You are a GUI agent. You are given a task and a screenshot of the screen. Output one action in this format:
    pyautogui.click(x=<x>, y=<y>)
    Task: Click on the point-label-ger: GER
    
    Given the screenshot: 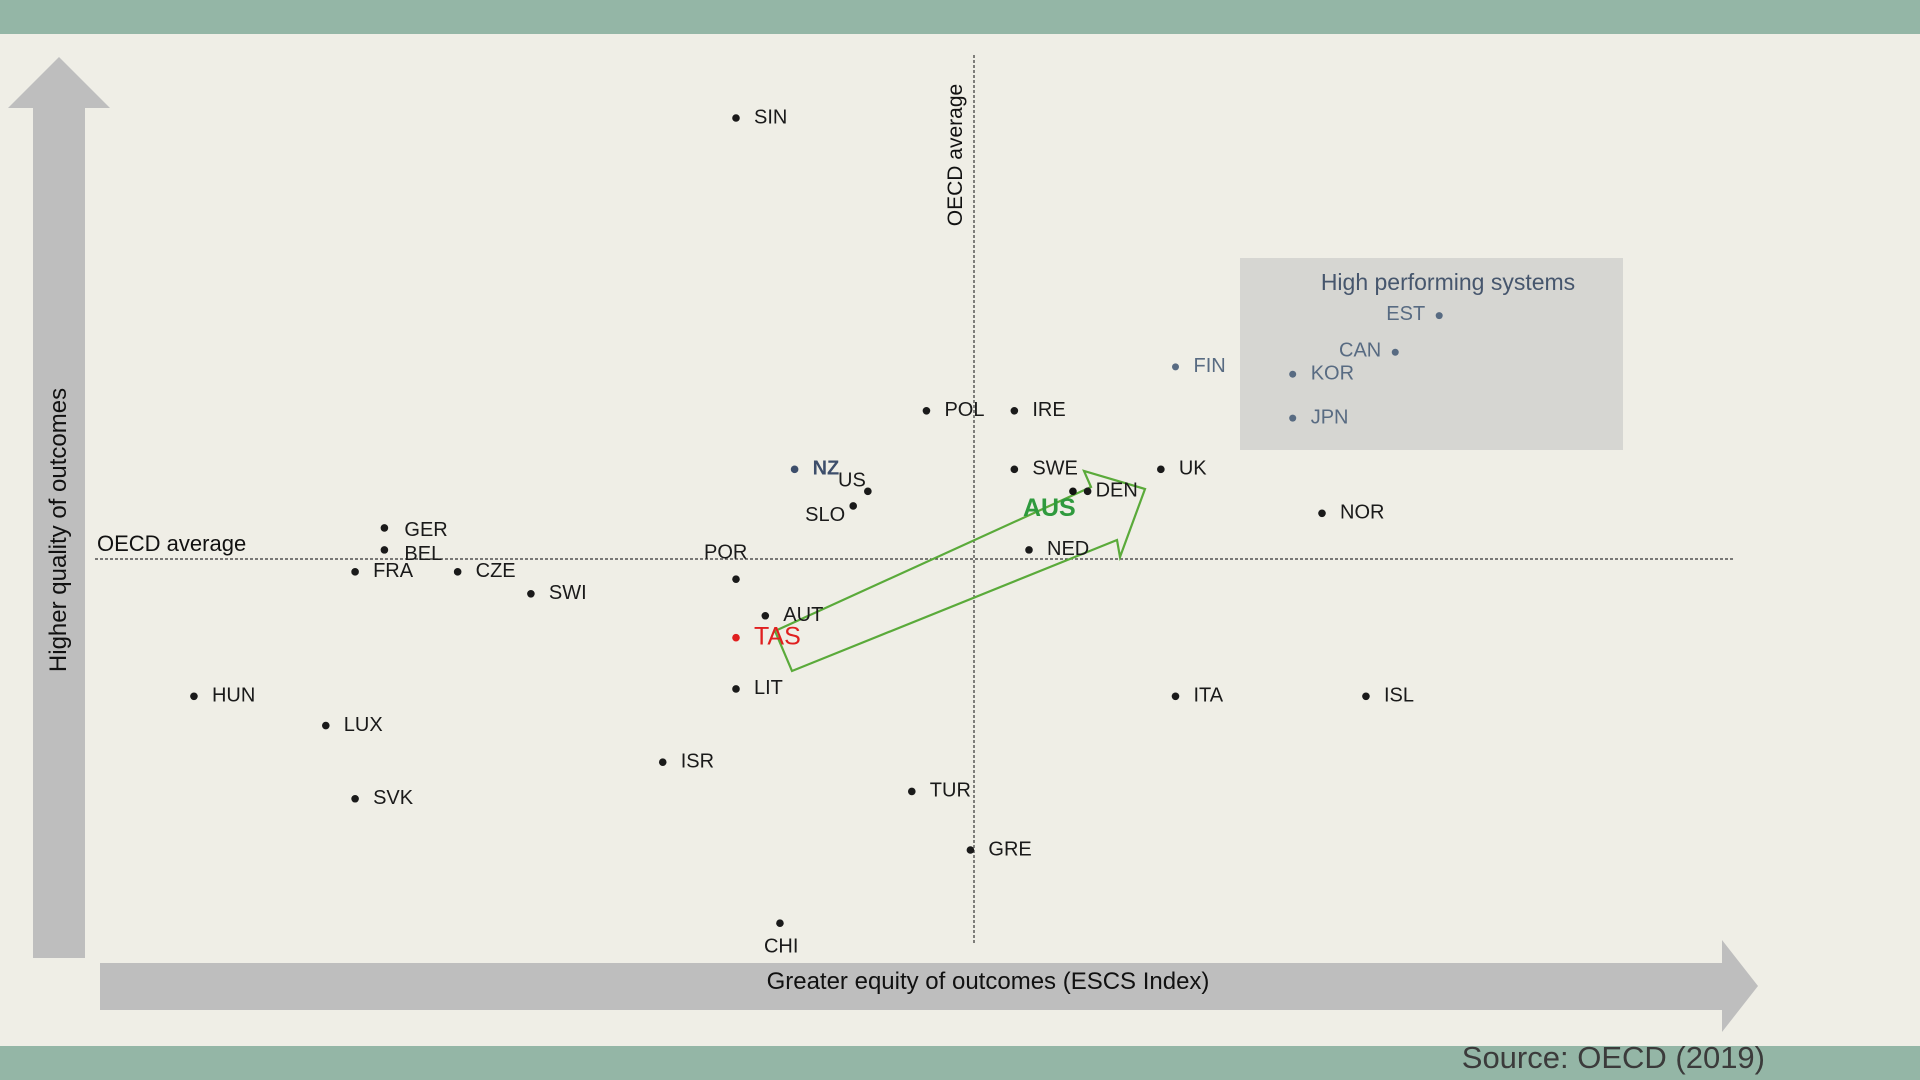 What is the action you would take?
    pyautogui.click(x=425, y=530)
    